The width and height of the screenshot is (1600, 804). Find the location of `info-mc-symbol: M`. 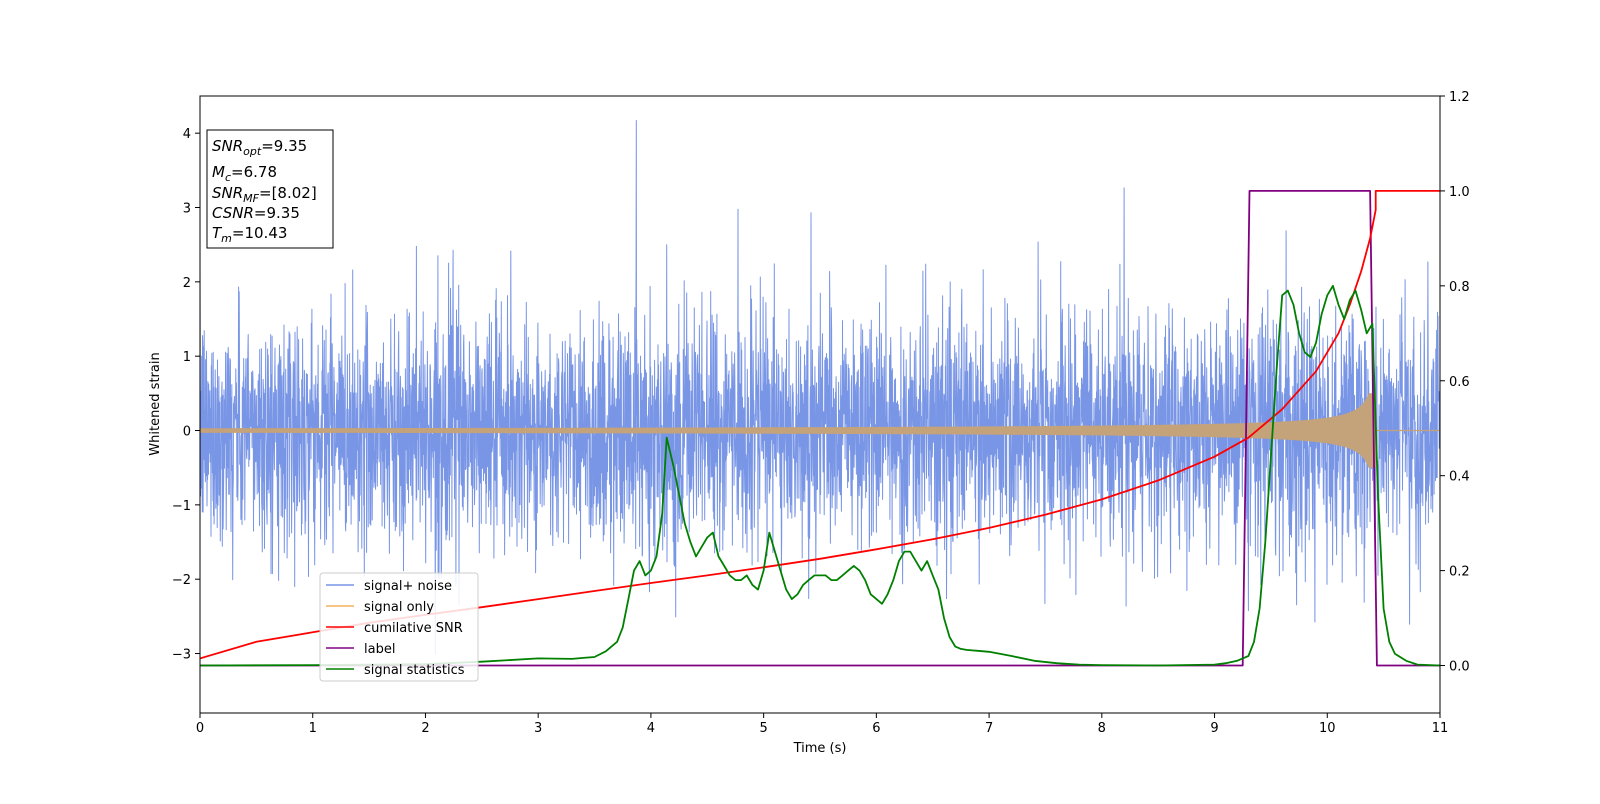

info-mc-symbol: M is located at coordinates (218, 172).